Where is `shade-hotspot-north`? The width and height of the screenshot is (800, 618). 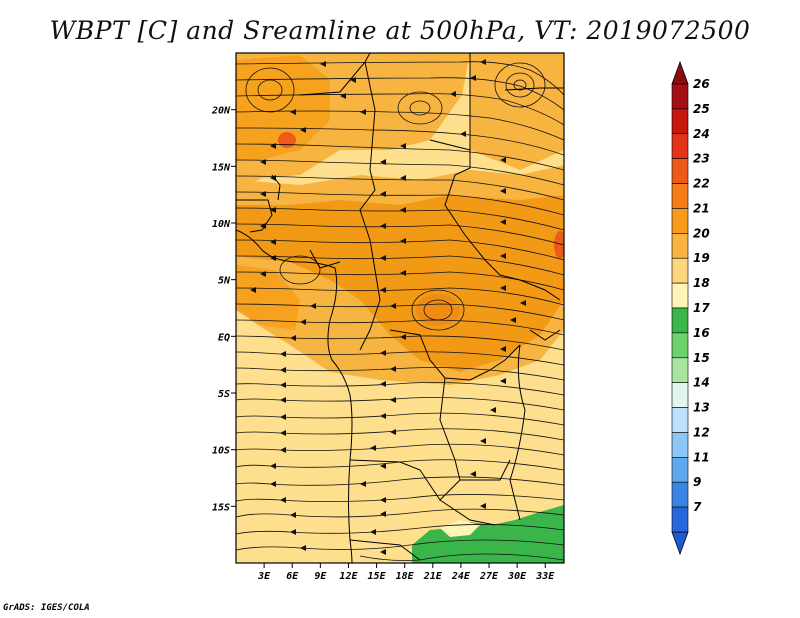
shade-hotspot-north is located at coordinates (287, 140).